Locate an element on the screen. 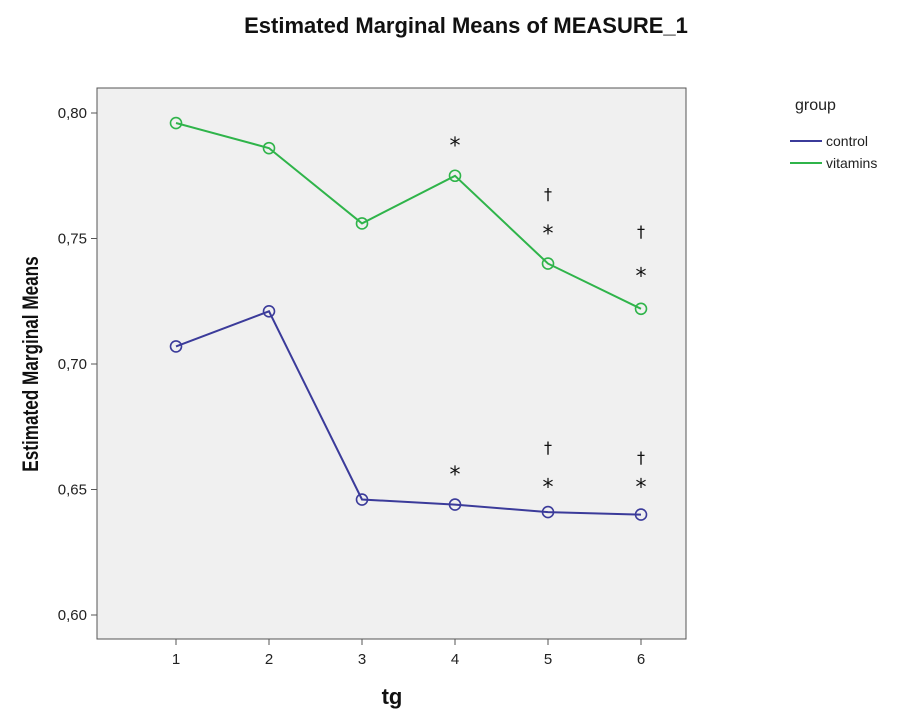 This screenshot has height=713, width=902. y-axis: 0,60 0,65 0,70 0,75 0,80 is located at coordinates (77, 364).